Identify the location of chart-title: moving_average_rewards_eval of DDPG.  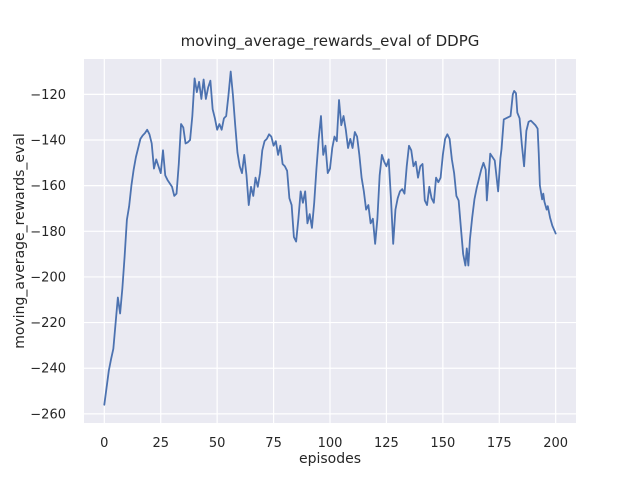
(330, 41).